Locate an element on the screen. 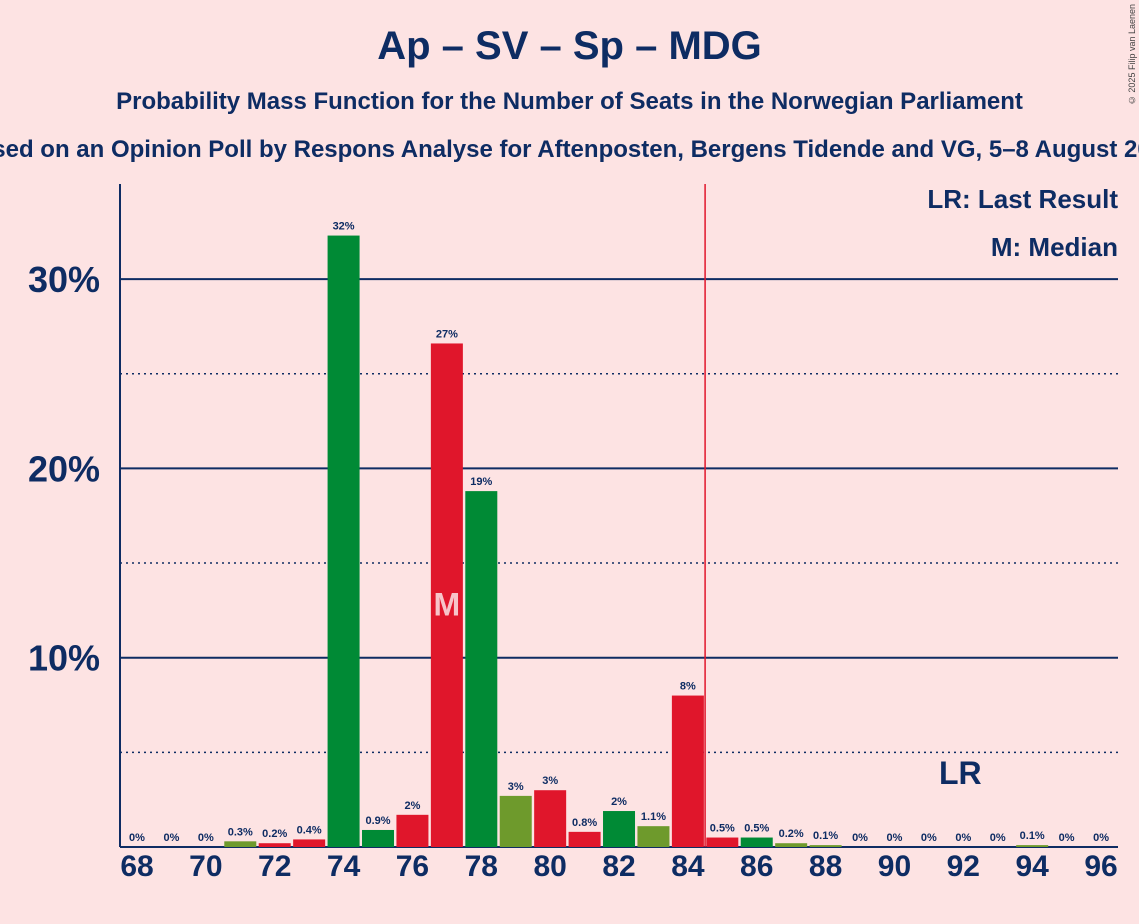 Image resolution: width=1139 pixels, height=924 pixels. data-label-94: 0.1% is located at coordinates (1032, 836).